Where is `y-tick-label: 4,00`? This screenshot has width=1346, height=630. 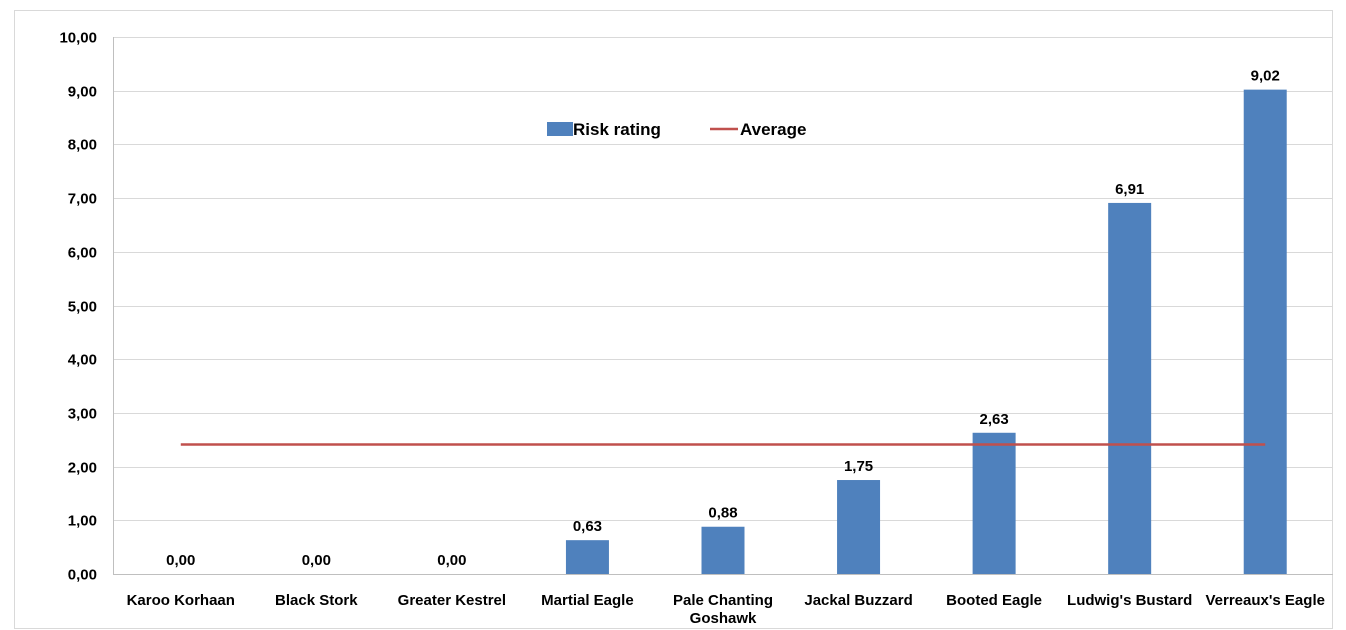
y-tick-label: 4,00 is located at coordinates (82, 360).